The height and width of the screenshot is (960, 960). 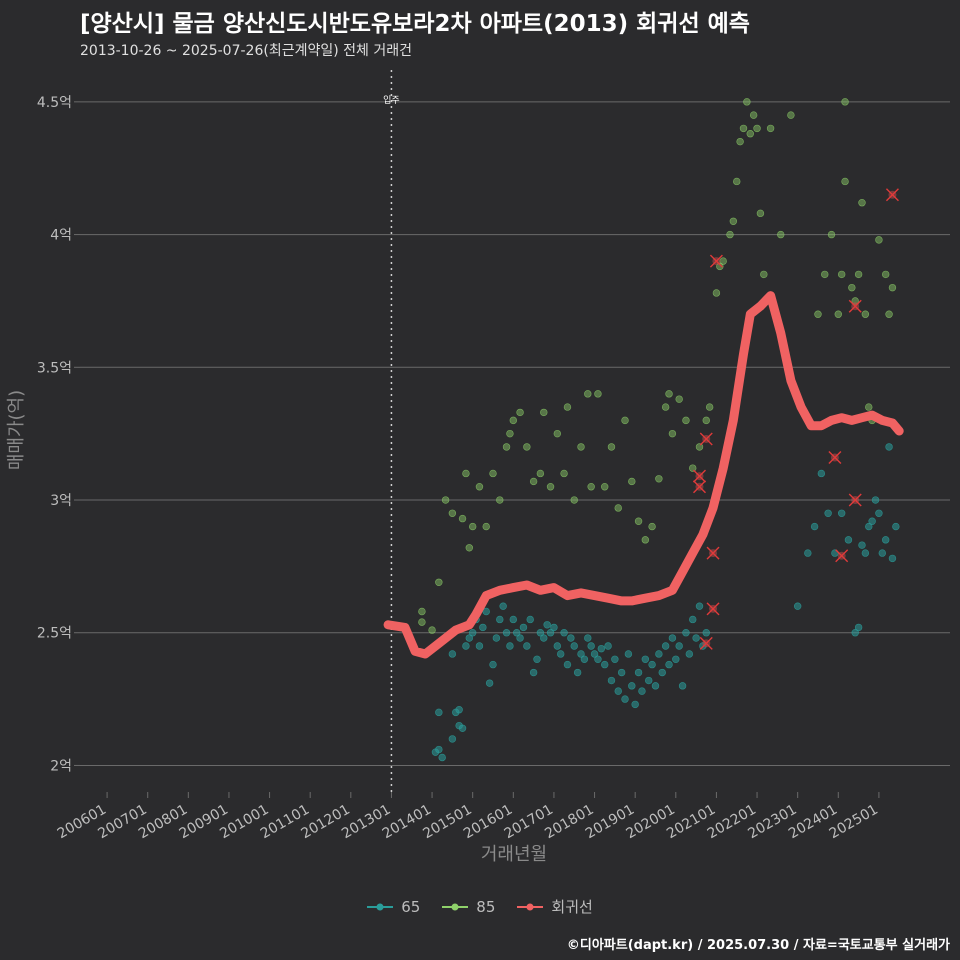 I want to click on legend-label-regression: 회귀선, so click(x=572, y=907).